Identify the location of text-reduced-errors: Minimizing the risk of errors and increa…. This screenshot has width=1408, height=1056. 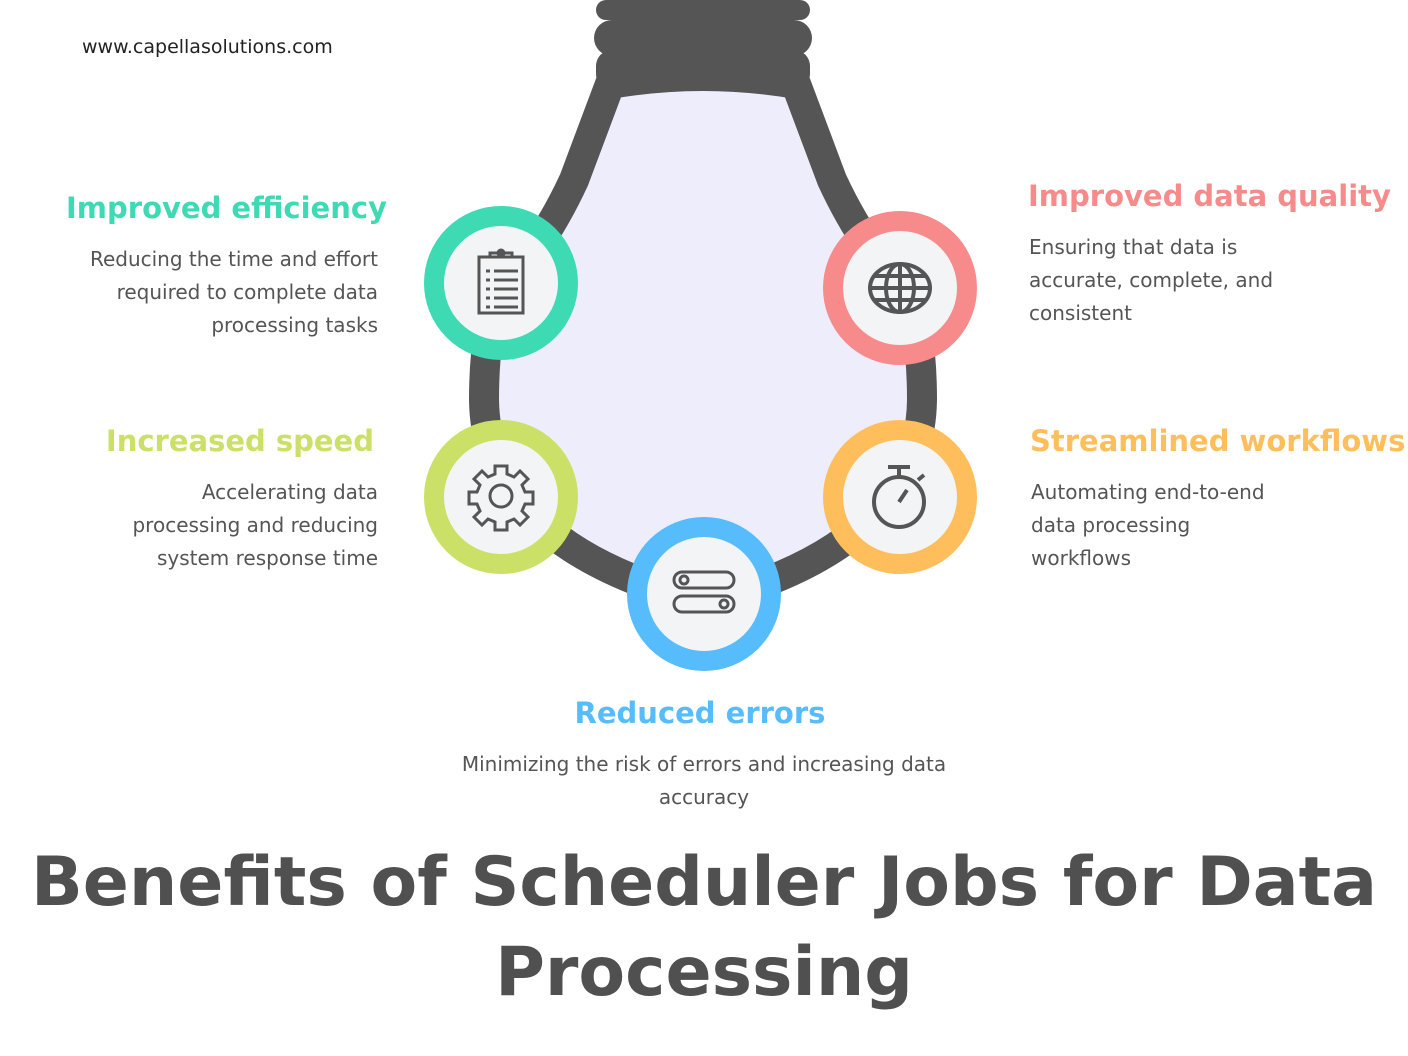
(704, 780).